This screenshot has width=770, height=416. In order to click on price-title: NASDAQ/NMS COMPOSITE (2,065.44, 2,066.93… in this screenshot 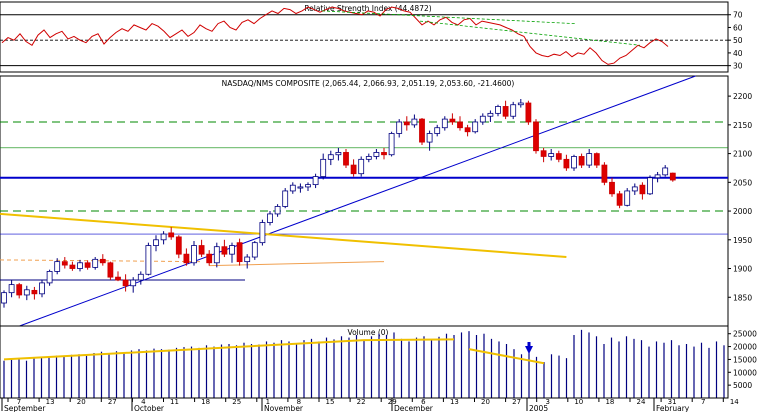, I will do `click(368, 83)`.